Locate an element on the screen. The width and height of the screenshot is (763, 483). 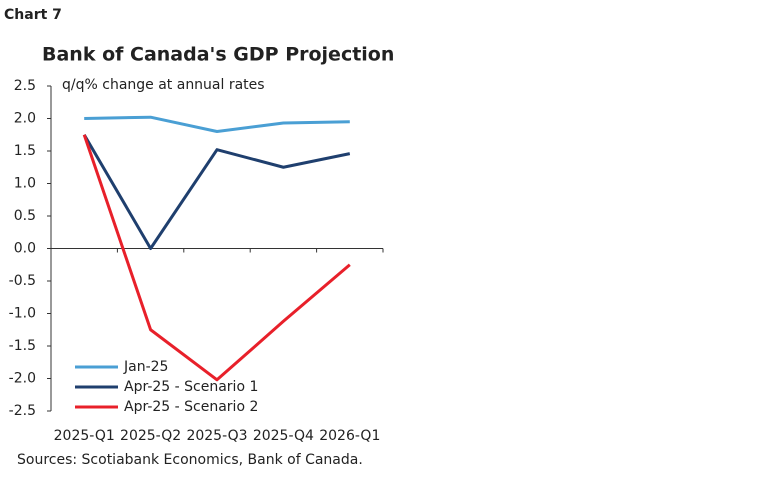
x-tick-label: 2025-Q2 is located at coordinates (150, 436).